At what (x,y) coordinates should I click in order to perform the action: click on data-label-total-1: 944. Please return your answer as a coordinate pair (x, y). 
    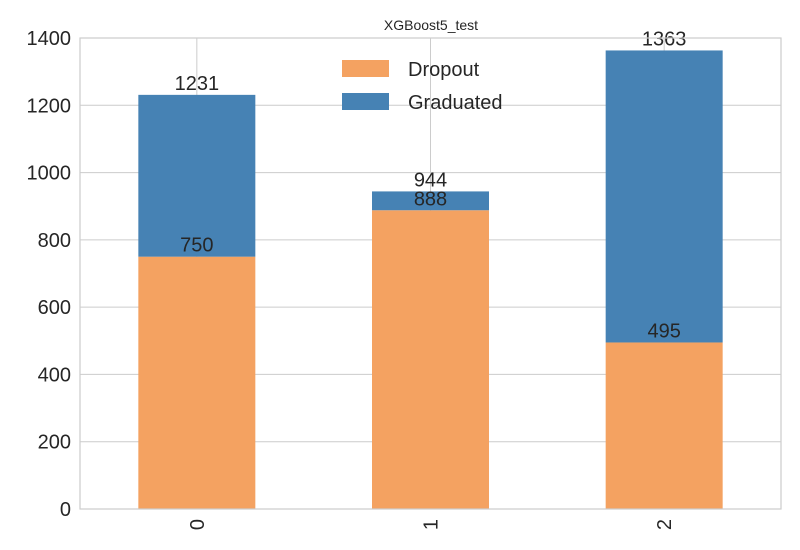
    Looking at the image, I should click on (430, 180).